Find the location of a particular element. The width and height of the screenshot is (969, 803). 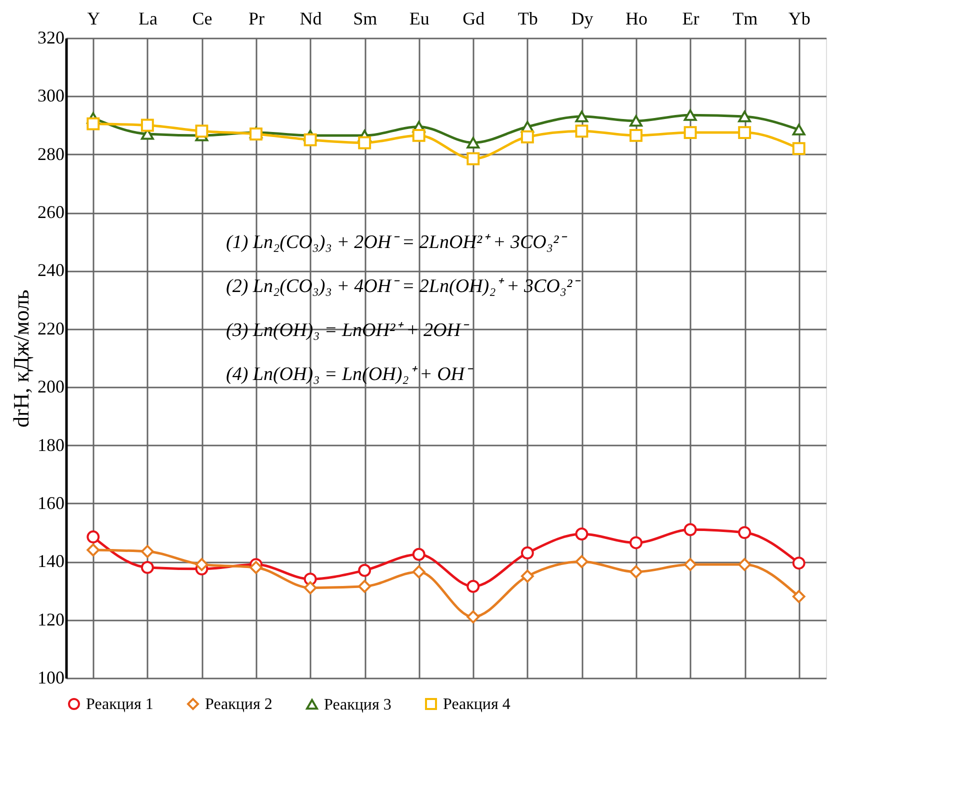

x-tick-label: Gd is located at coordinates (473, 18).